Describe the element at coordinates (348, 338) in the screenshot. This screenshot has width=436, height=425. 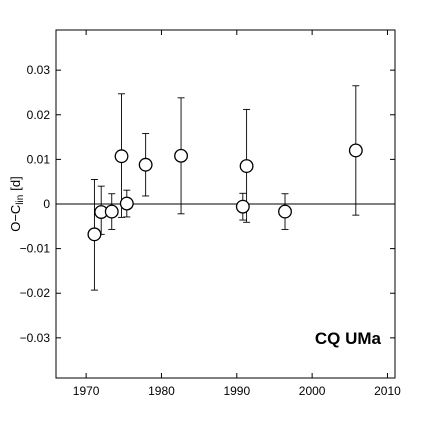
I see `star-name-annotation: CQ UMa` at that location.